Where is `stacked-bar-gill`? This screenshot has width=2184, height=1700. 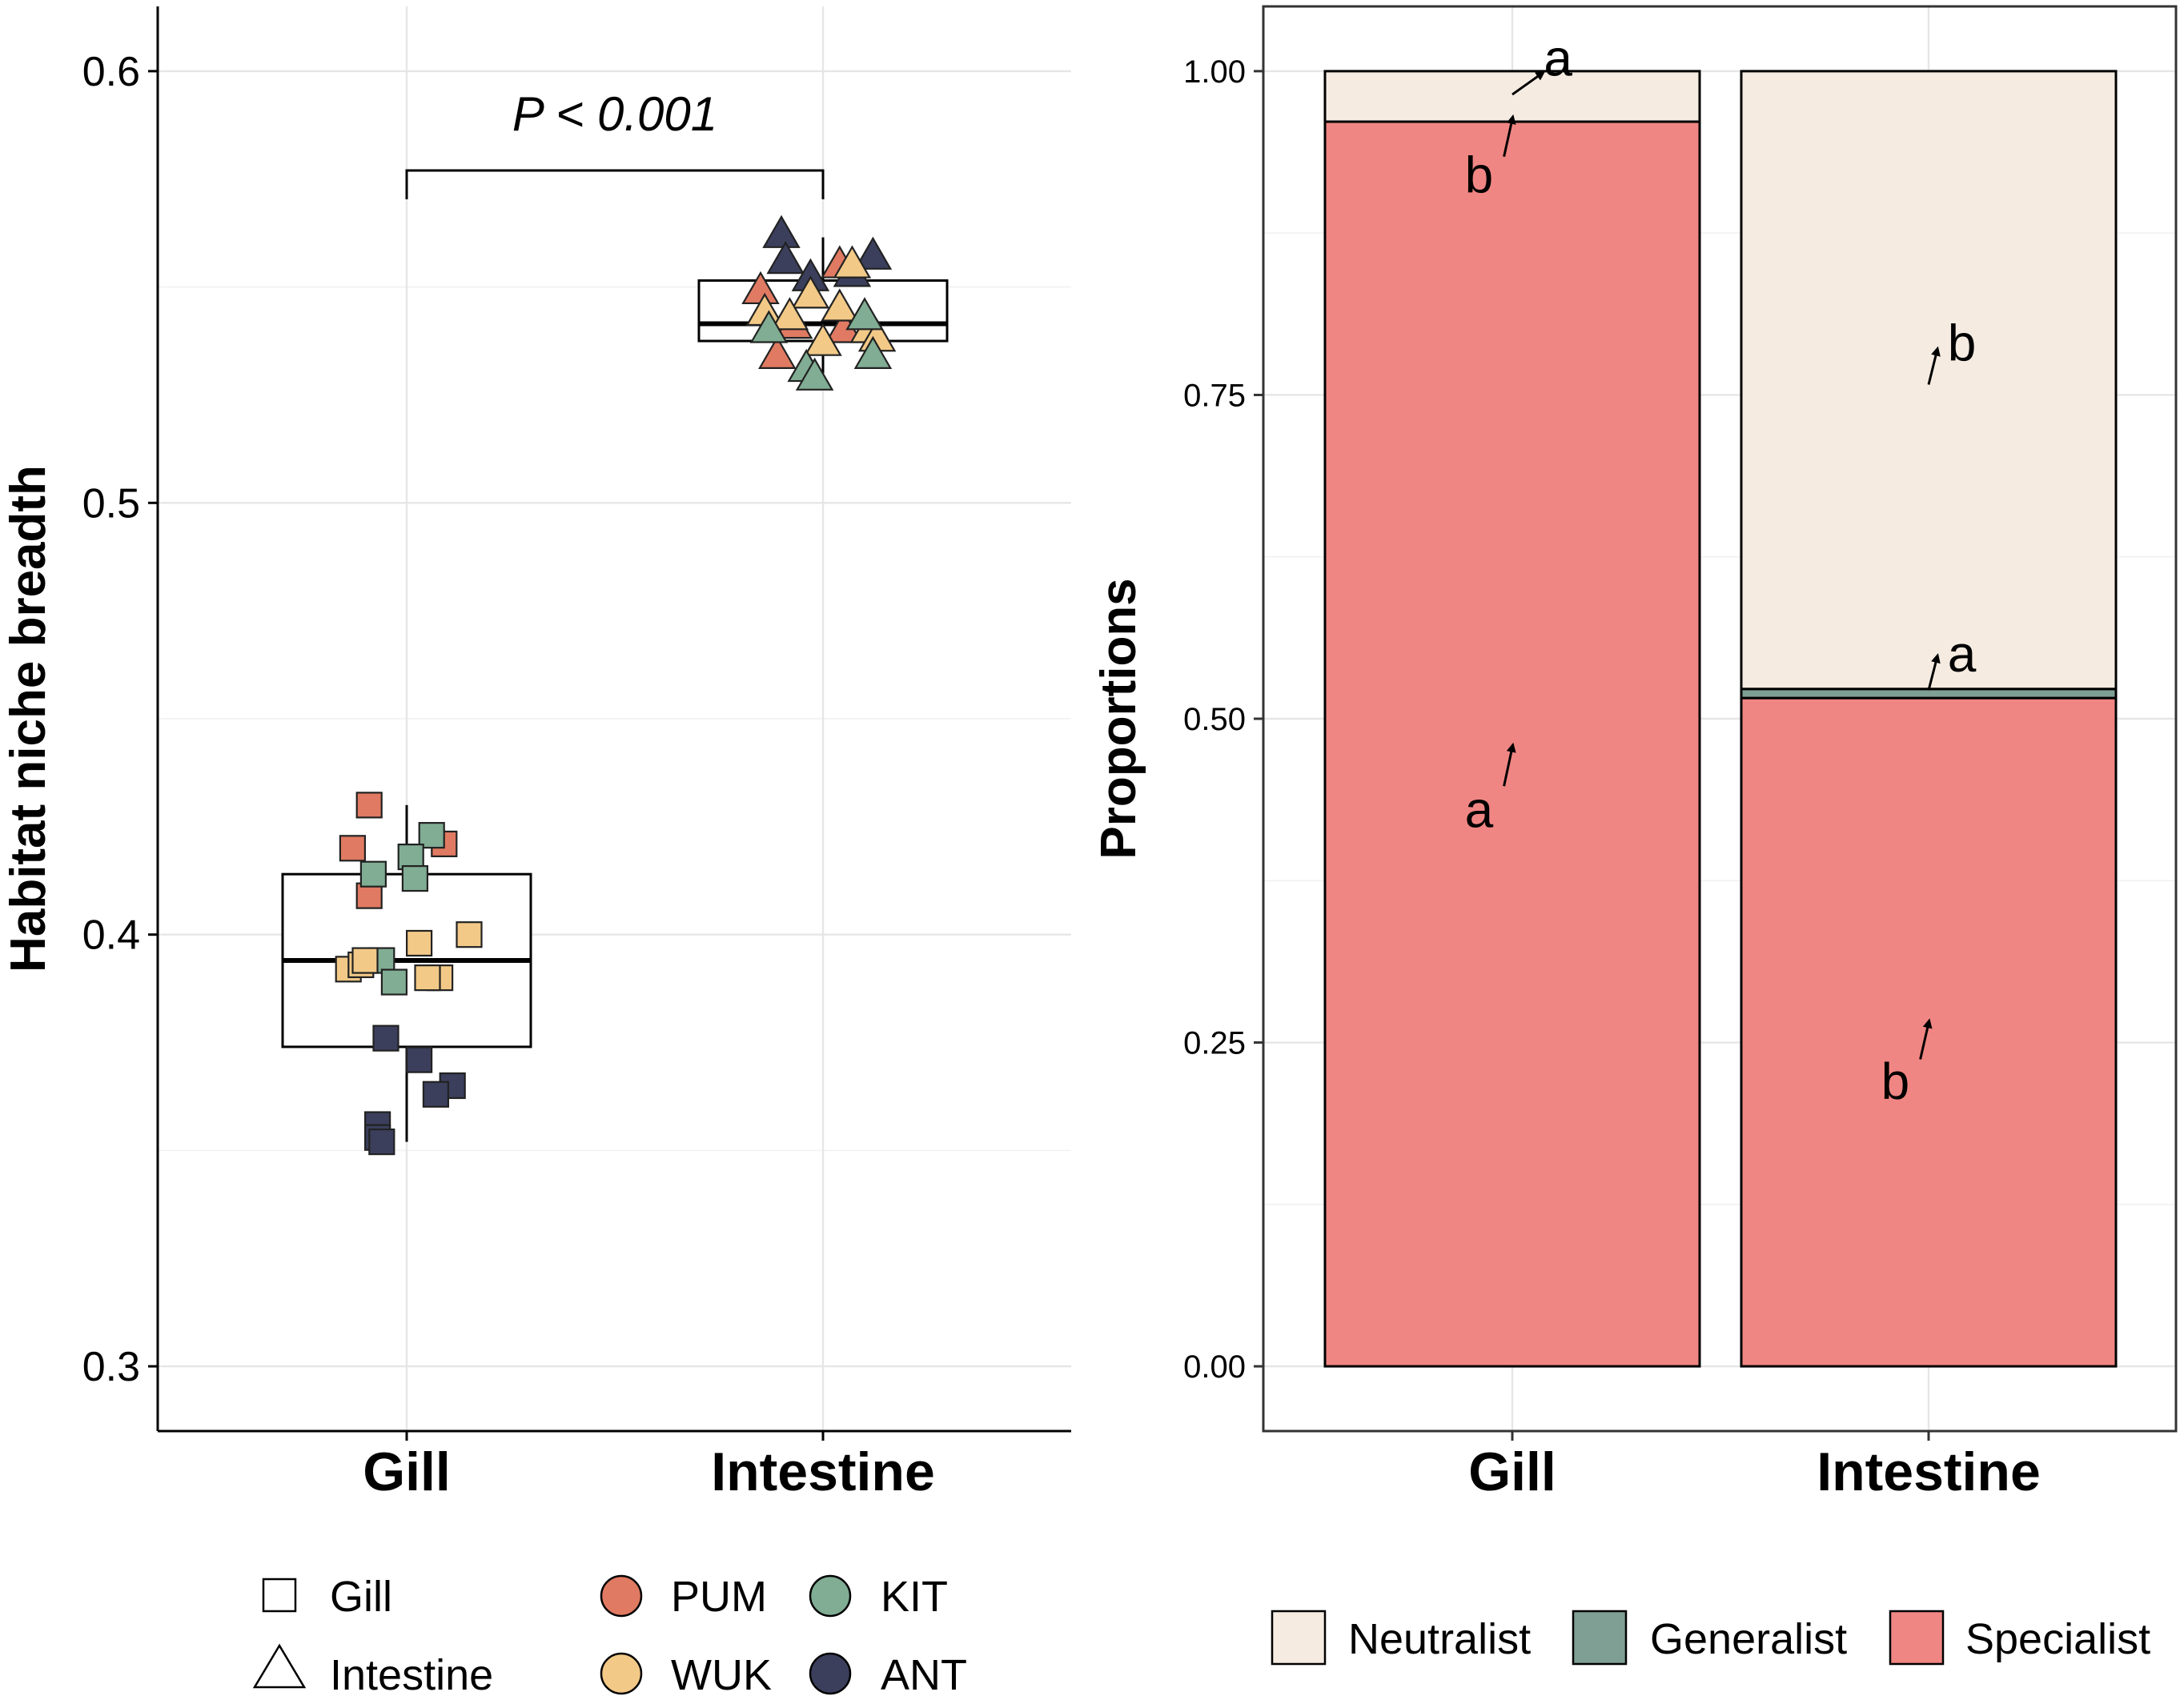
stacked-bar-gill is located at coordinates (1512, 719).